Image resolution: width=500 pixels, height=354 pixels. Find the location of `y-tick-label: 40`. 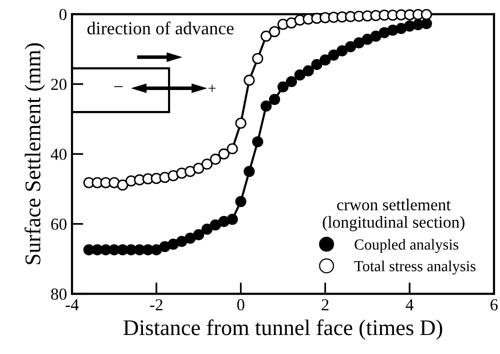

y-tick-label: 40 is located at coordinates (58, 154).